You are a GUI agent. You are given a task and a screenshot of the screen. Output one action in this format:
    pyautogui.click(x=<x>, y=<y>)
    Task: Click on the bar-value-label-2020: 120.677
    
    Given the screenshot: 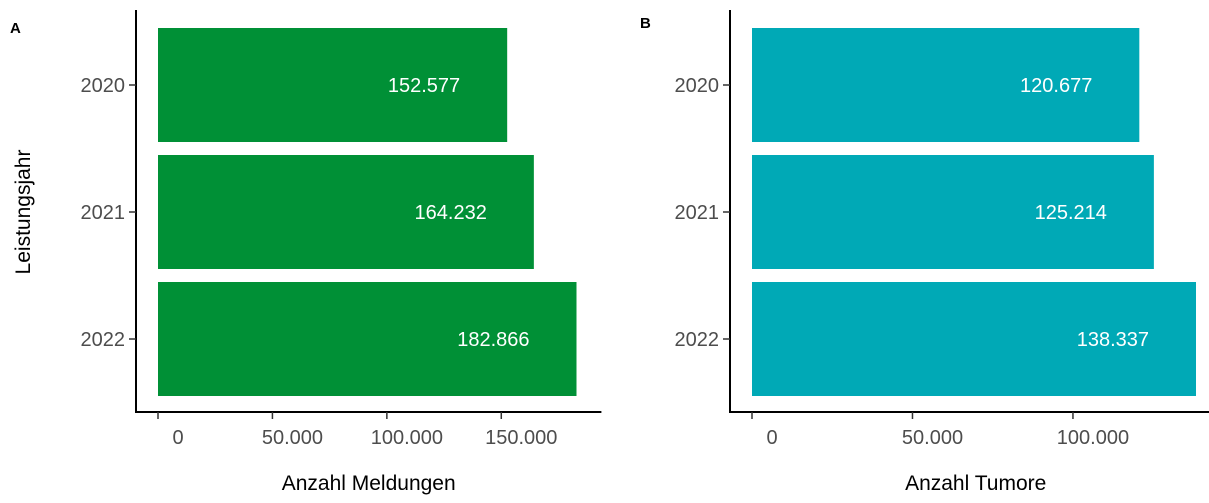 What is the action you would take?
    pyautogui.click(x=1056, y=86)
    